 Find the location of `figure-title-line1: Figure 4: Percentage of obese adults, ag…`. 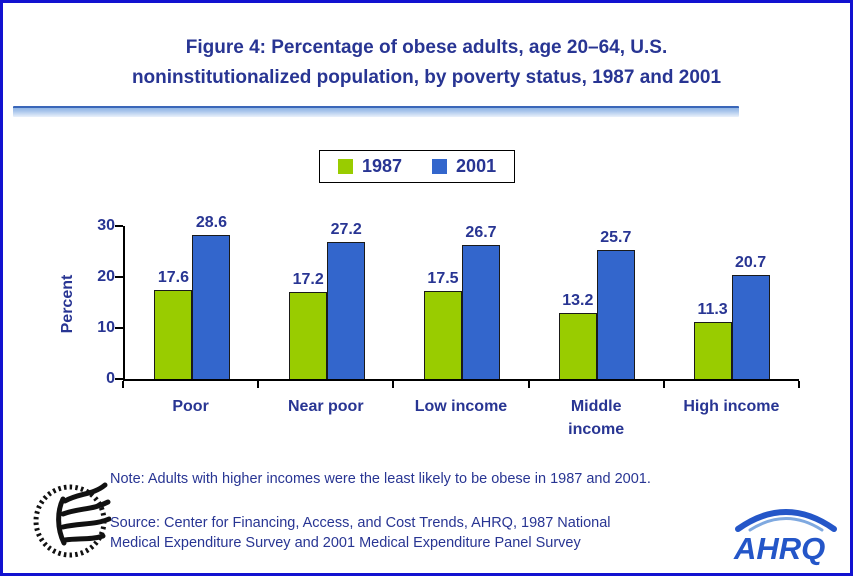

figure-title-line1: Figure 4: Percentage of obese adults, ag… is located at coordinates (426, 47).